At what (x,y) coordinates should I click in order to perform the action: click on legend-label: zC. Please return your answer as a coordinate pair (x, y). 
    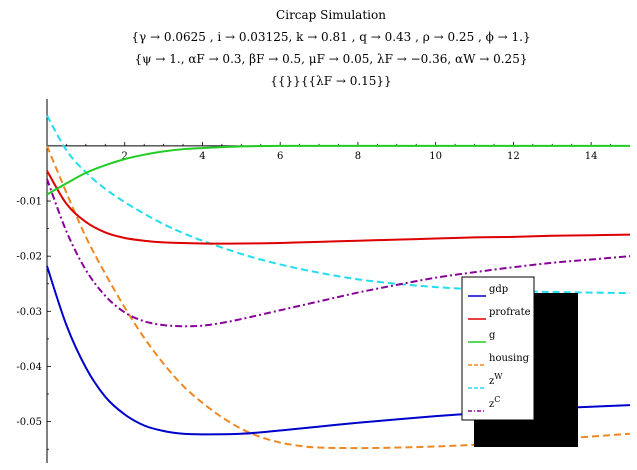
    Looking at the image, I should click on (494, 402).